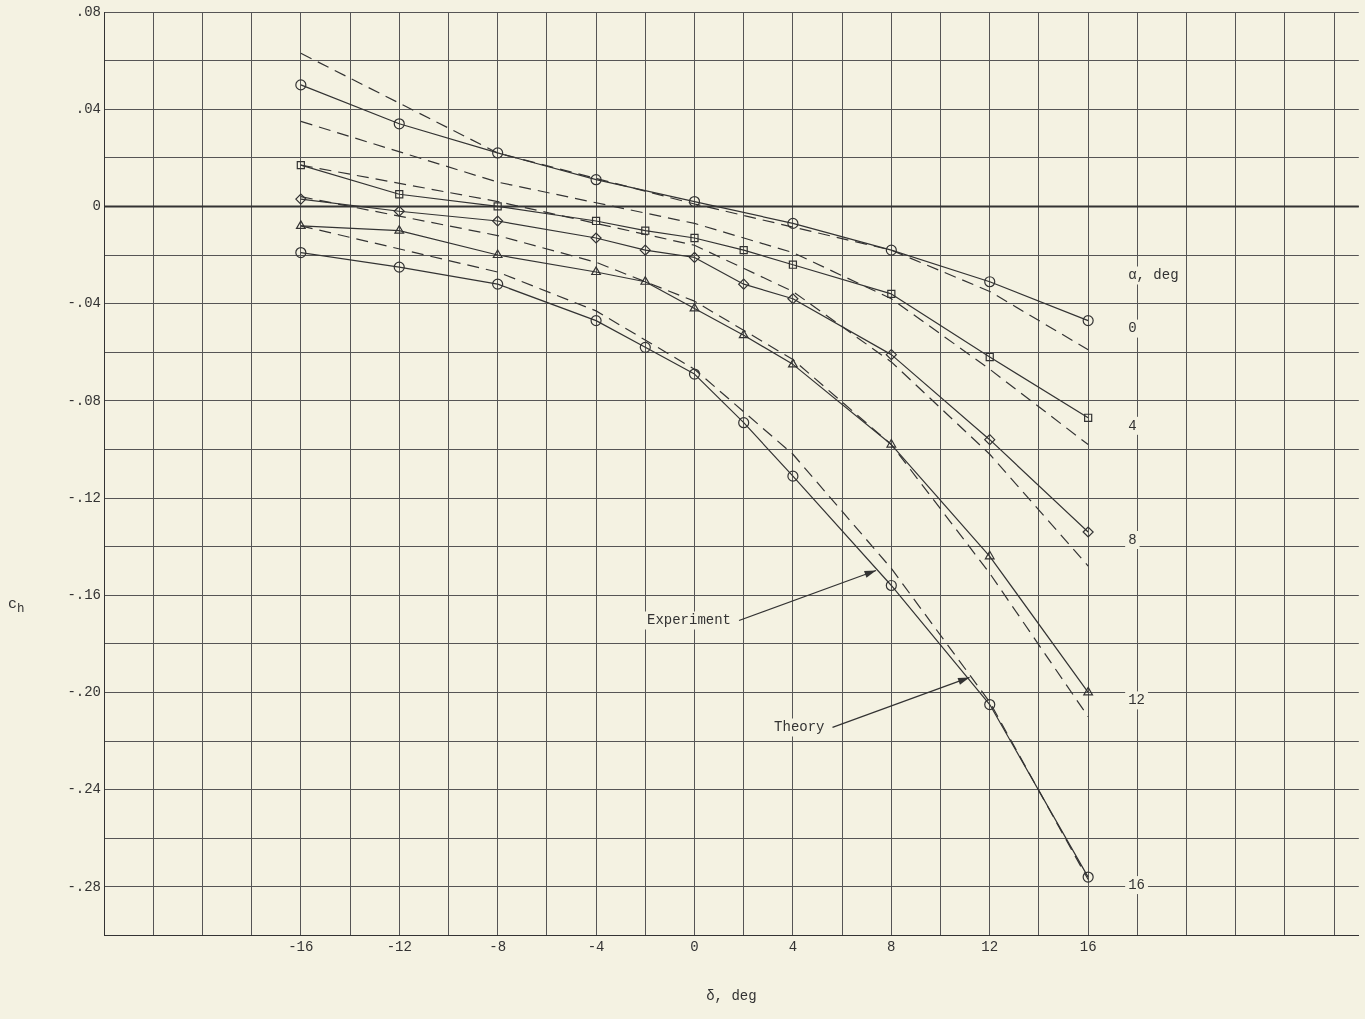  I want to click on legend-title: α, deg, so click(1153, 275).